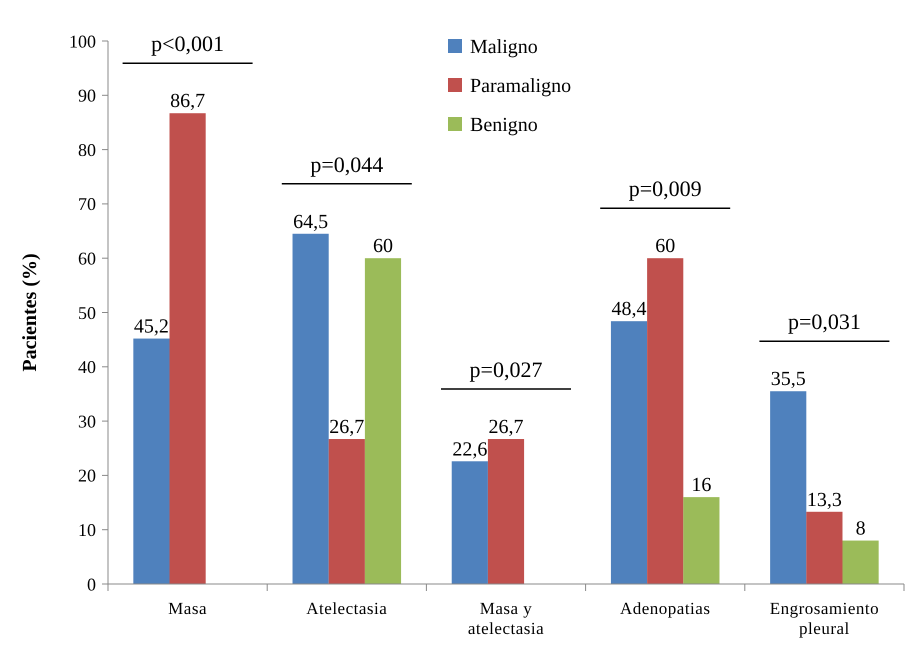 Image resolution: width=920 pixels, height=652 pixels. I want to click on y-tick-label: 20, so click(87, 476).